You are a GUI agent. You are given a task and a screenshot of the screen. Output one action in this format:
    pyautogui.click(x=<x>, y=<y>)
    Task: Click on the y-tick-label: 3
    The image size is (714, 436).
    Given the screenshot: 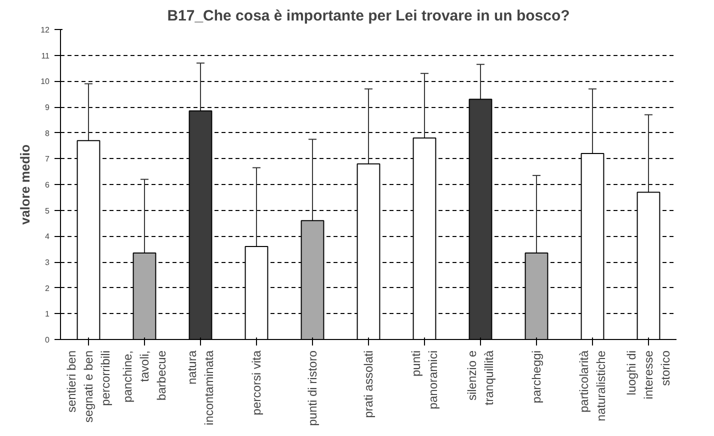 What is the action you would take?
    pyautogui.click(x=47, y=262)
    